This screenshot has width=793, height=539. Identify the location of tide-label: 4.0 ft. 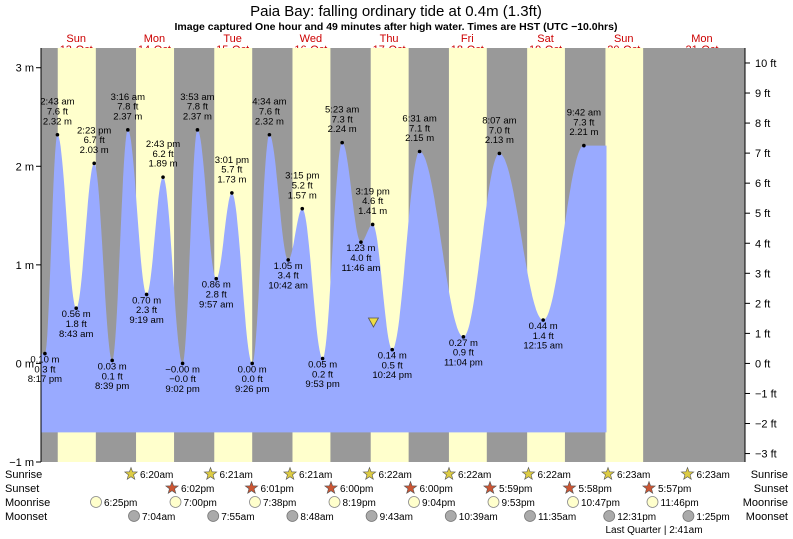
(360, 258).